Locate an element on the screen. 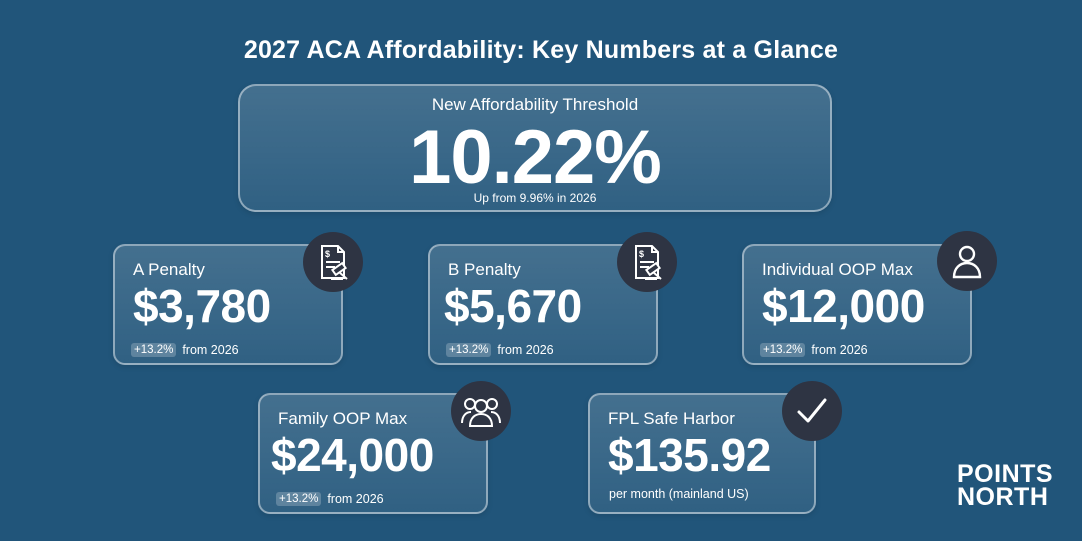 The image size is (1082, 541). card-label: B Penalty is located at coordinates (484, 269).